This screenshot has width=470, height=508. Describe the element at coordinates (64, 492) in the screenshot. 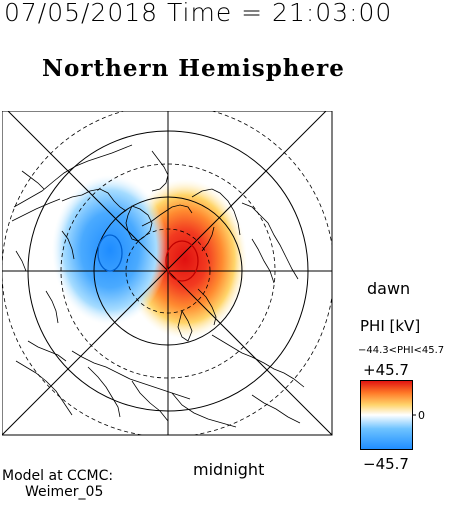

I see `model-name: Weimer_05` at that location.